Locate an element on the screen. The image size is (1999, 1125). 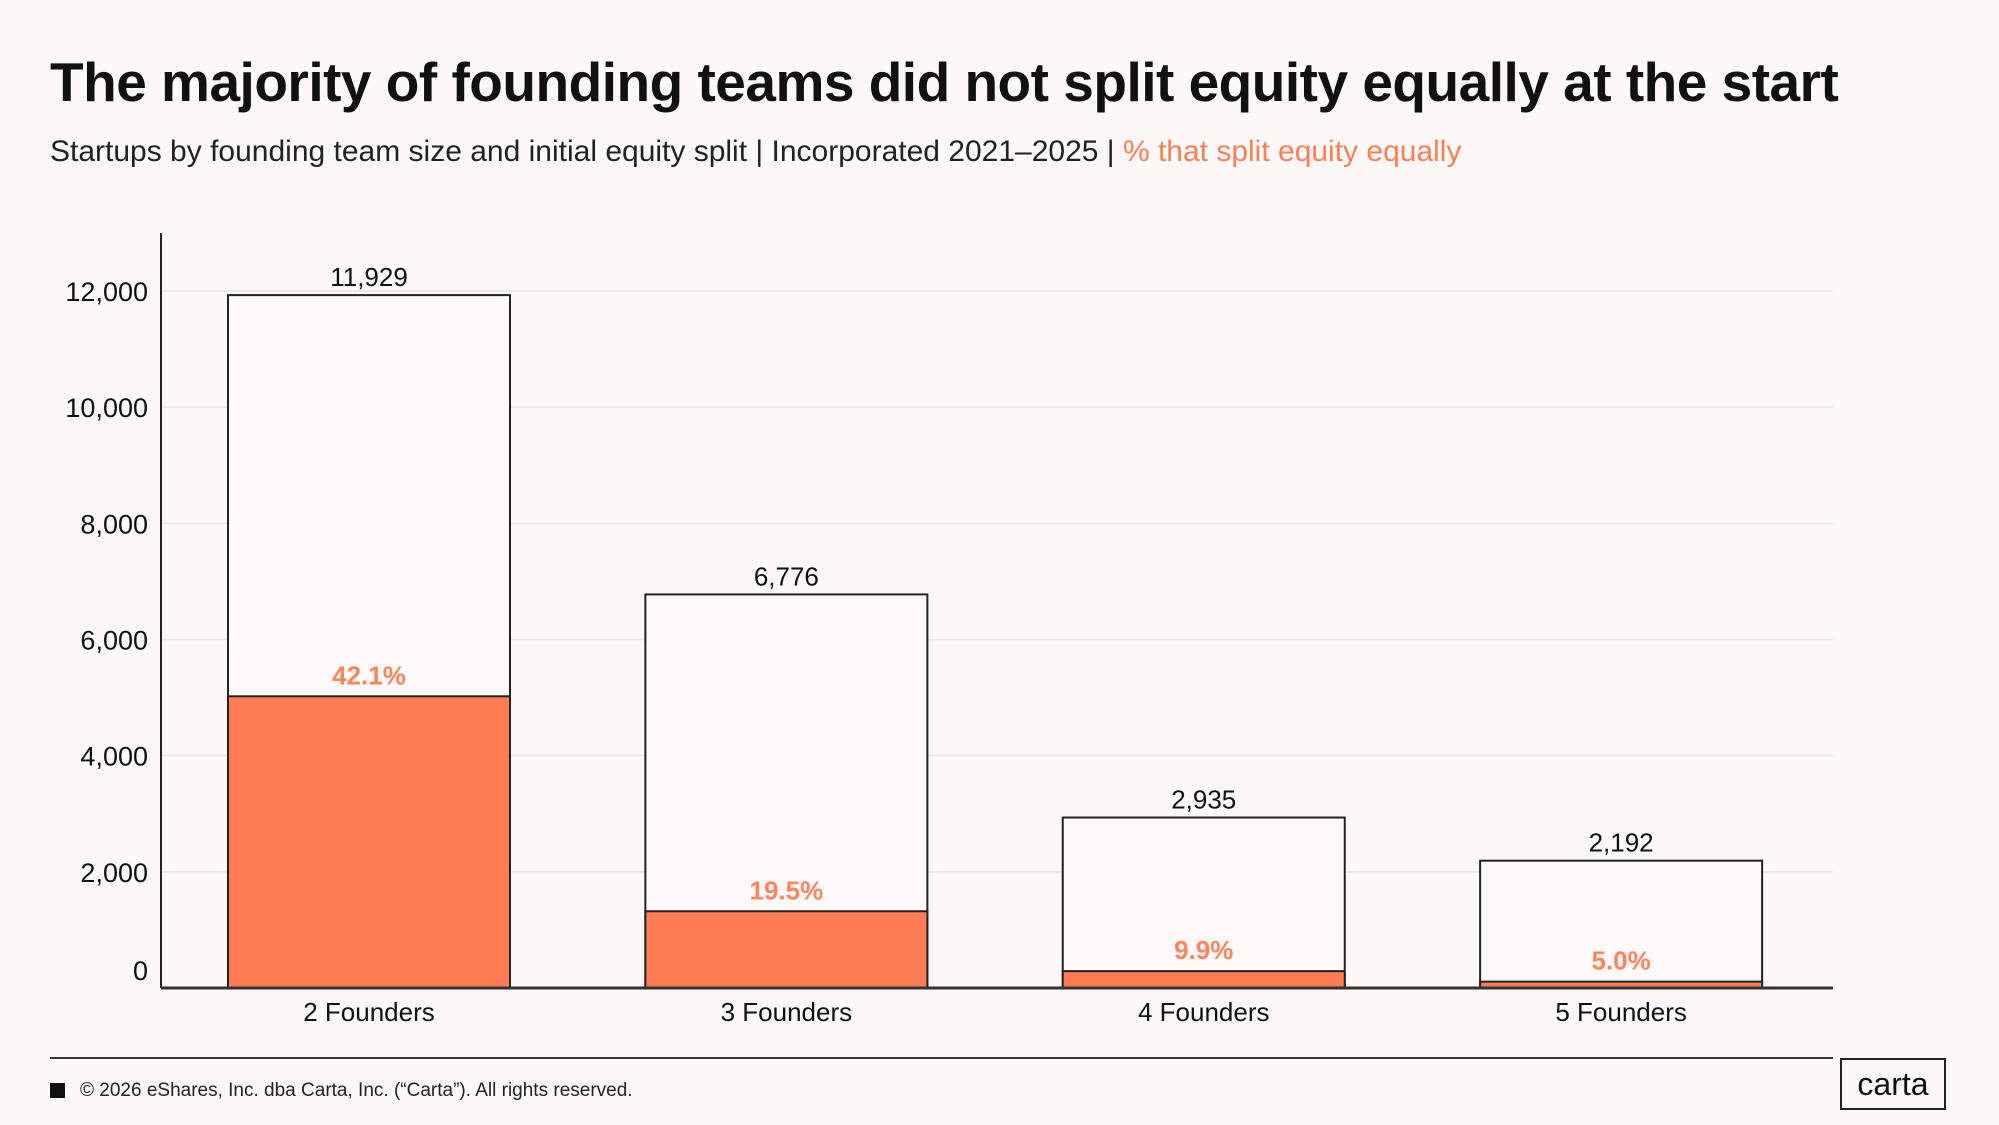
y-tick-label: 0 is located at coordinates (140, 971).